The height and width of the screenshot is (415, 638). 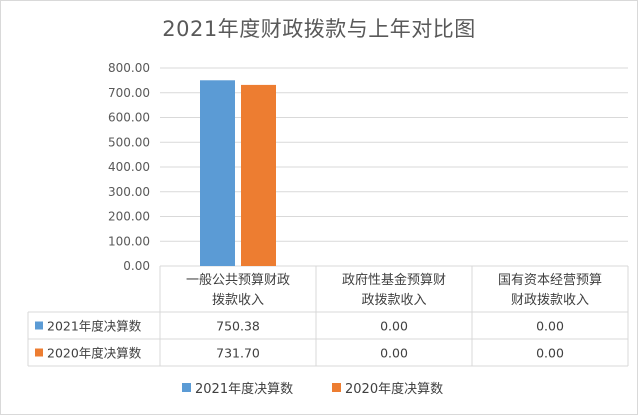 What do you see at coordinates (244, 389) in the screenshot?
I see `legend-label: 2021年度决算数` at bounding box center [244, 389].